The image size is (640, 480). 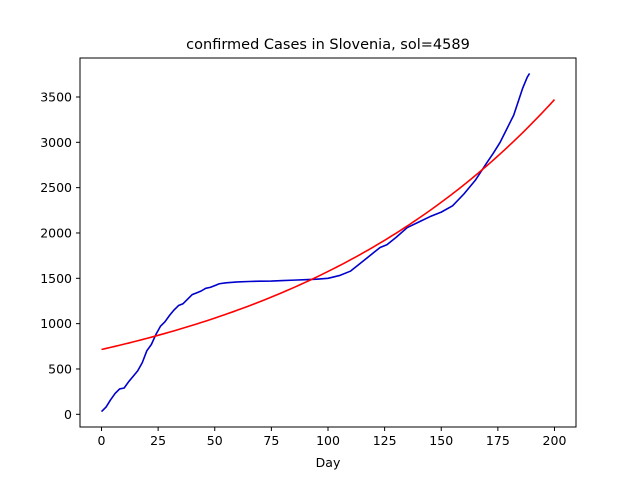 What do you see at coordinates (60, 368) in the screenshot?
I see `y-tick-label: 500` at bounding box center [60, 368].